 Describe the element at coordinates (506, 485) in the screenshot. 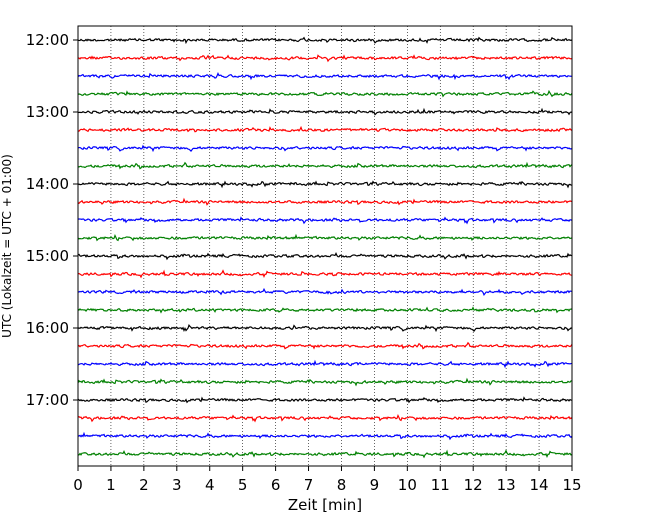

I see `x-tick-label-13: 13` at that location.